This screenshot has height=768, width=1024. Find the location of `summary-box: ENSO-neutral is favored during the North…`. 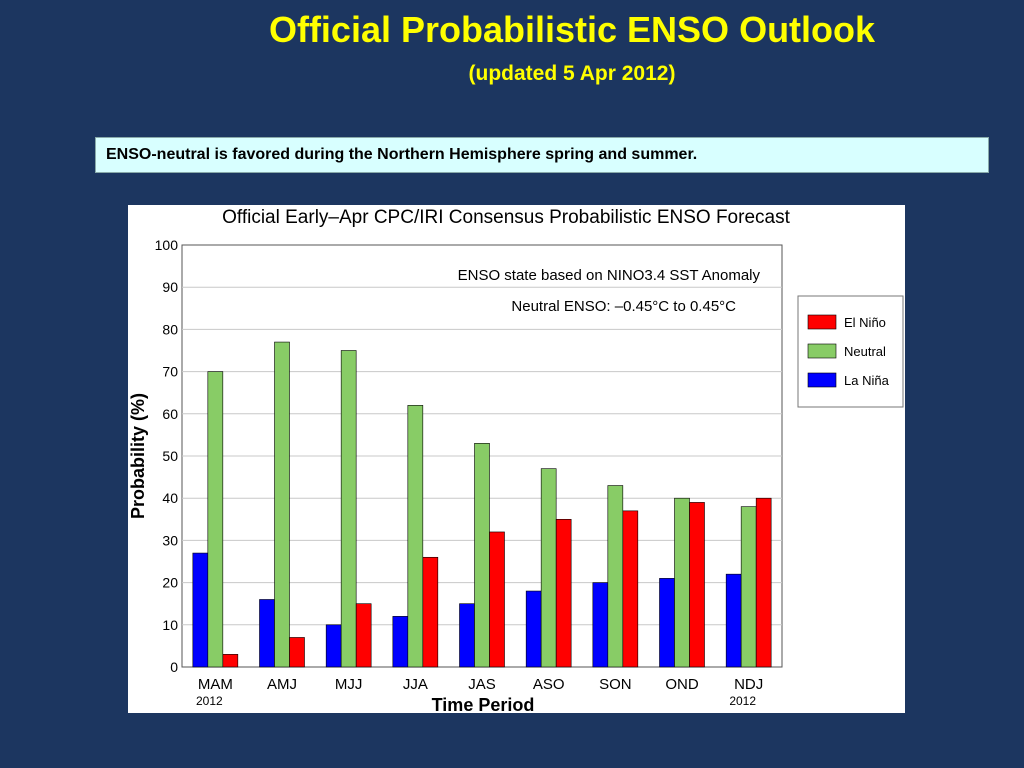

summary-box: ENSO-neutral is favored during the North… is located at coordinates (542, 155).